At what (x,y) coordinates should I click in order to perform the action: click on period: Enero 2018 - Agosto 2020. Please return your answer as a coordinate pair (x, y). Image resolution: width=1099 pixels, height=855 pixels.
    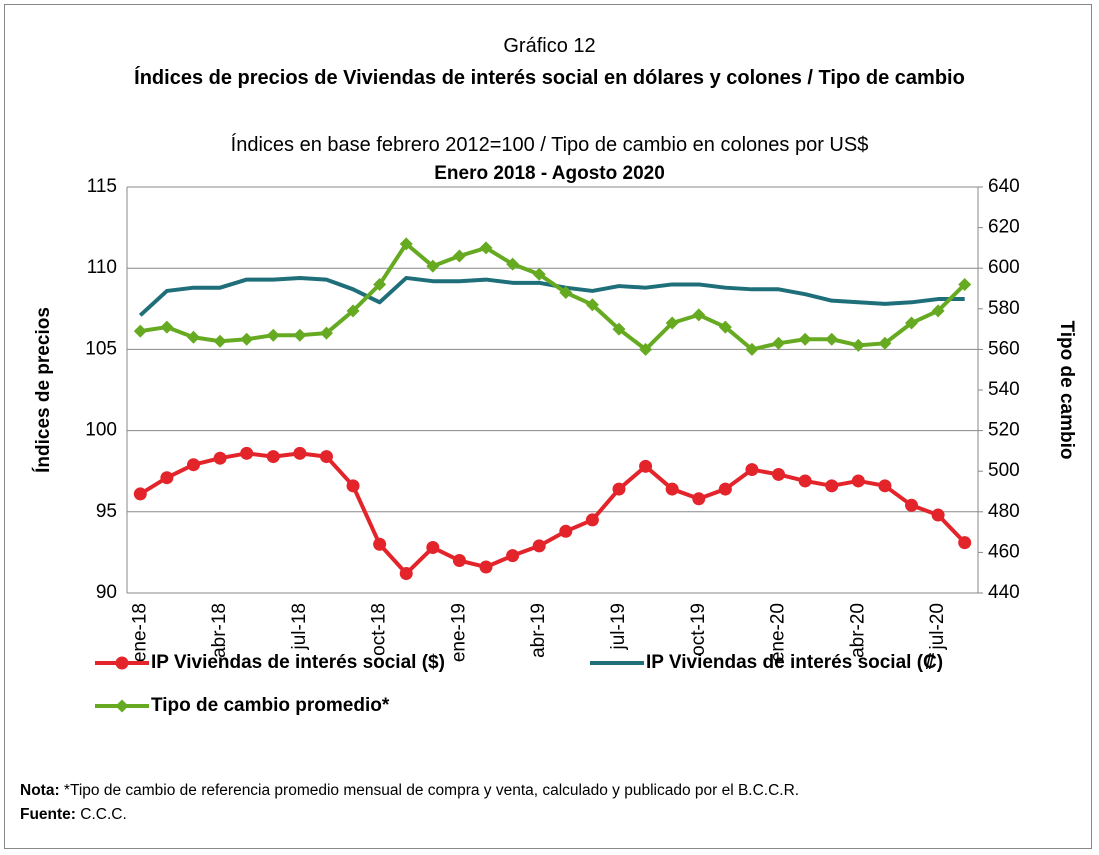
    Looking at the image, I should click on (549, 173).